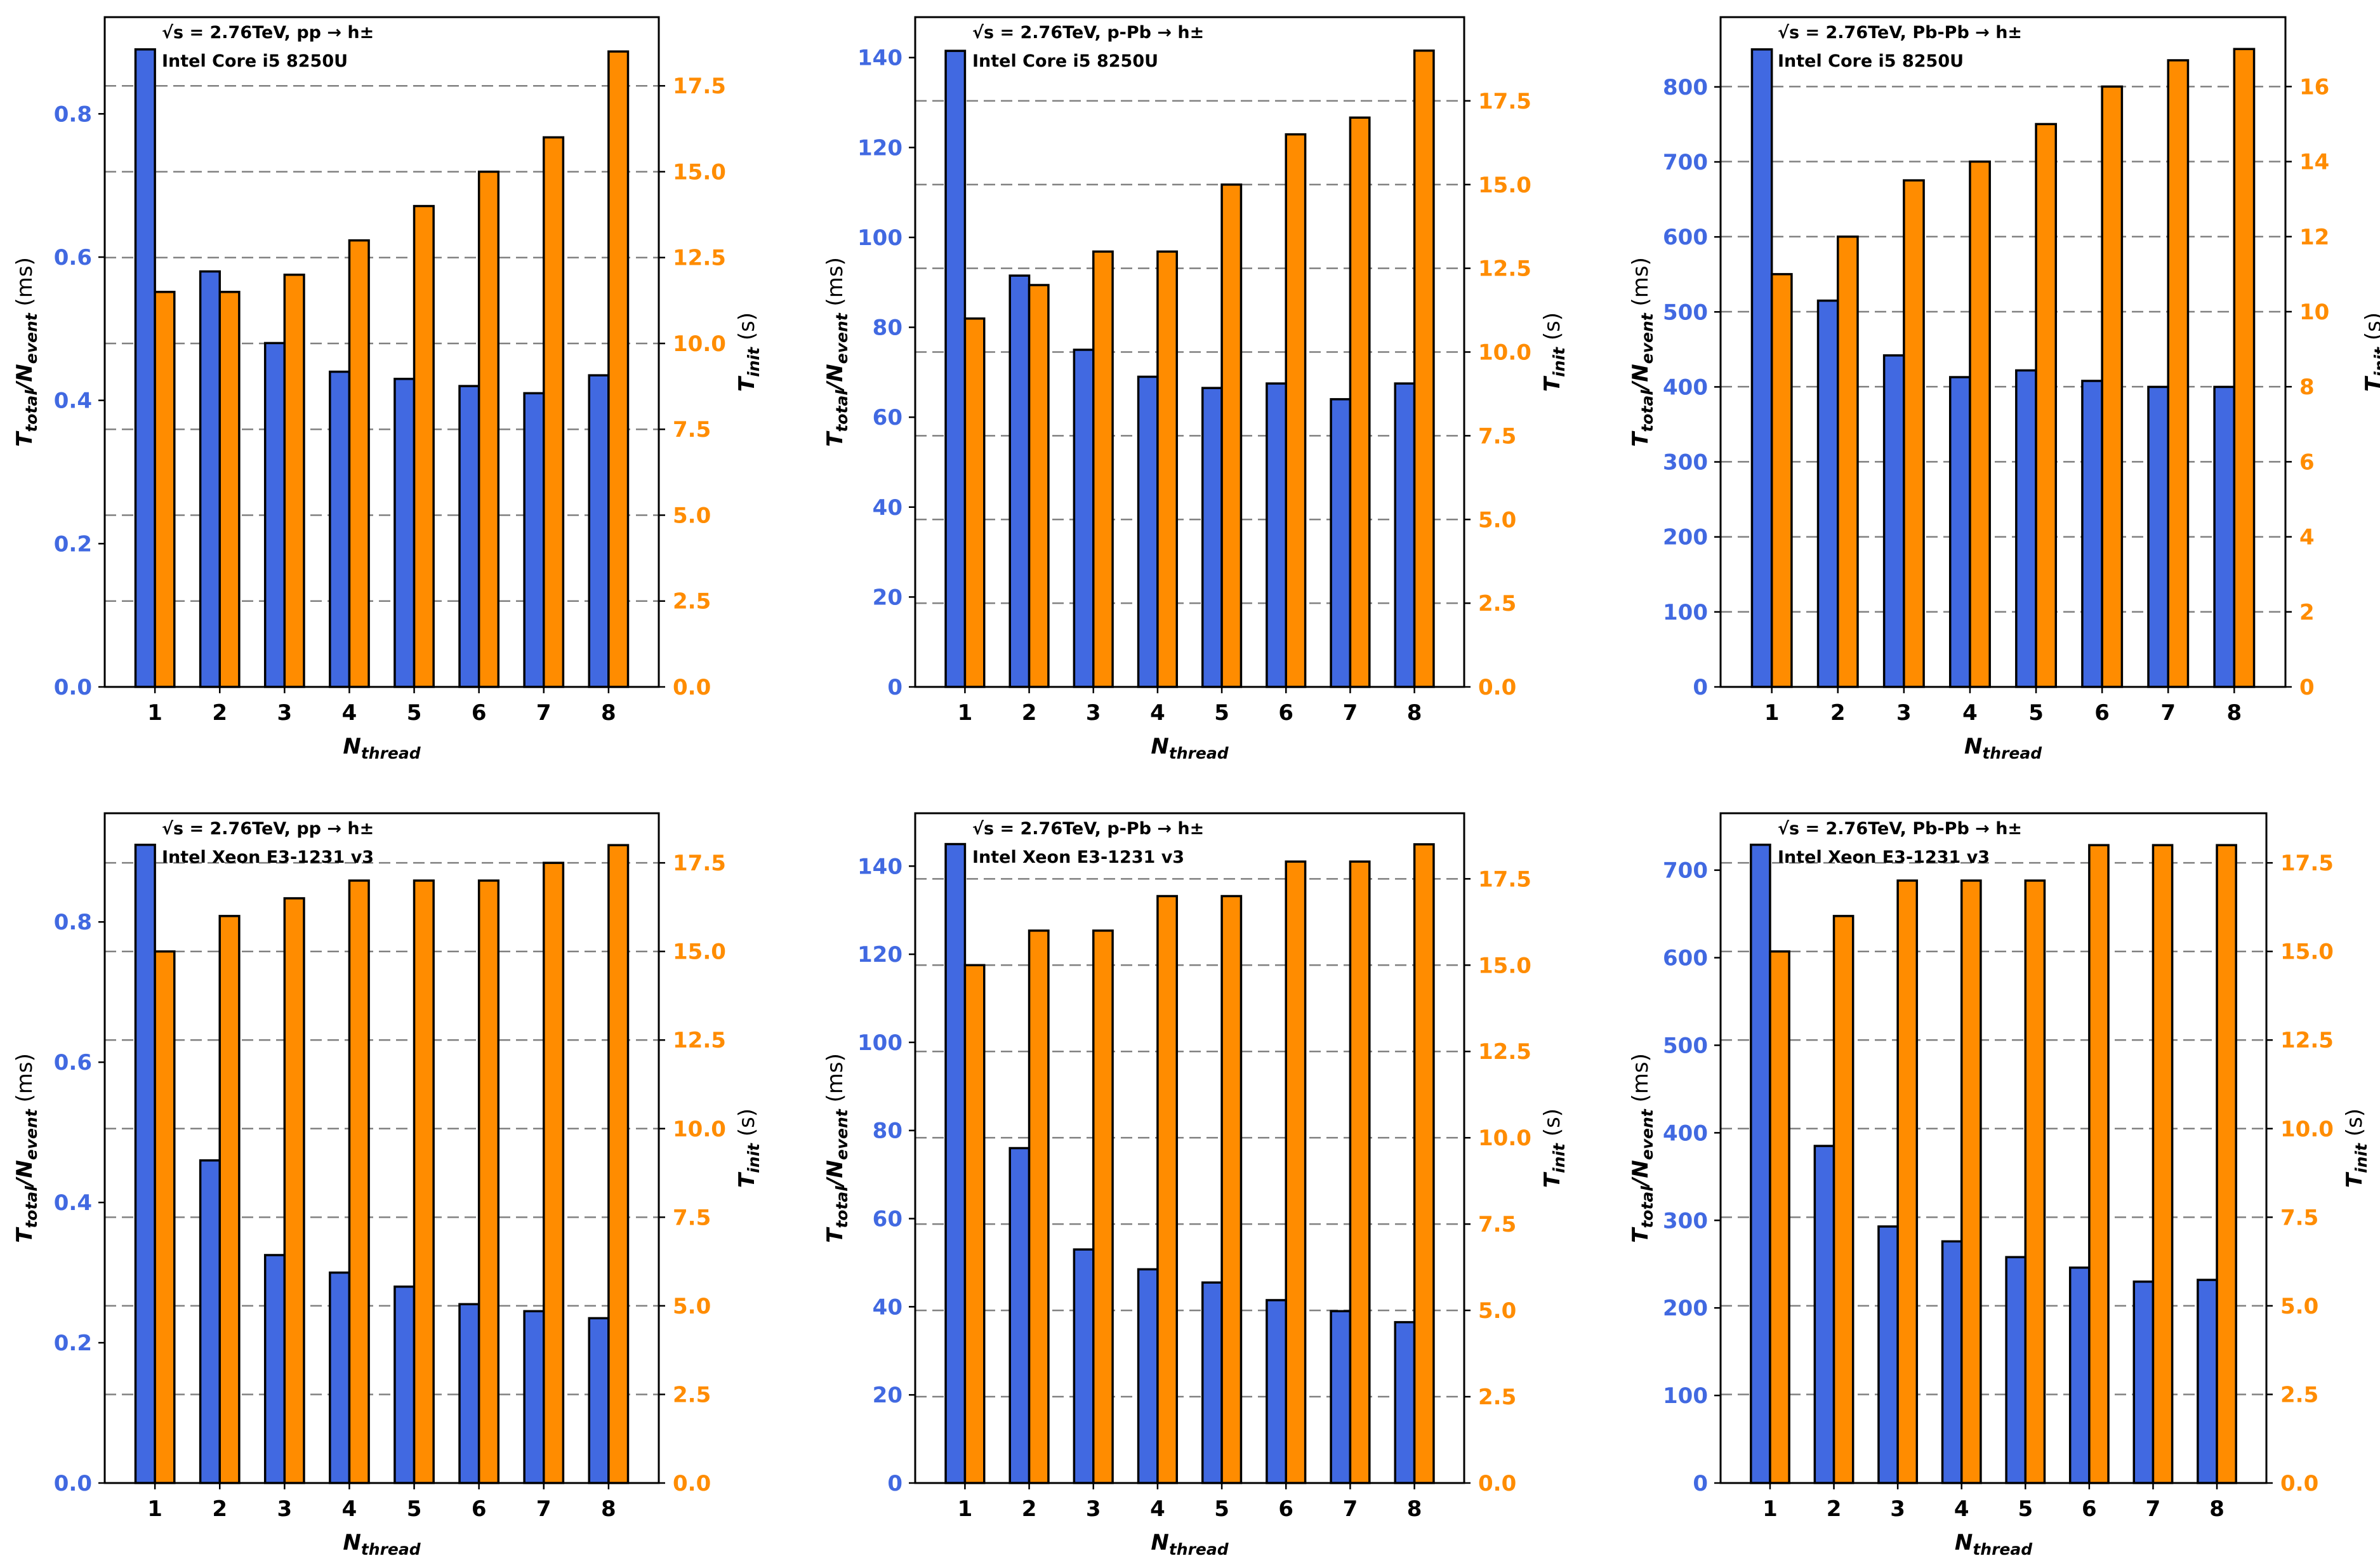  Describe the element at coordinates (880, 148) in the screenshot. I see `y-left-tick-label: 120` at that location.